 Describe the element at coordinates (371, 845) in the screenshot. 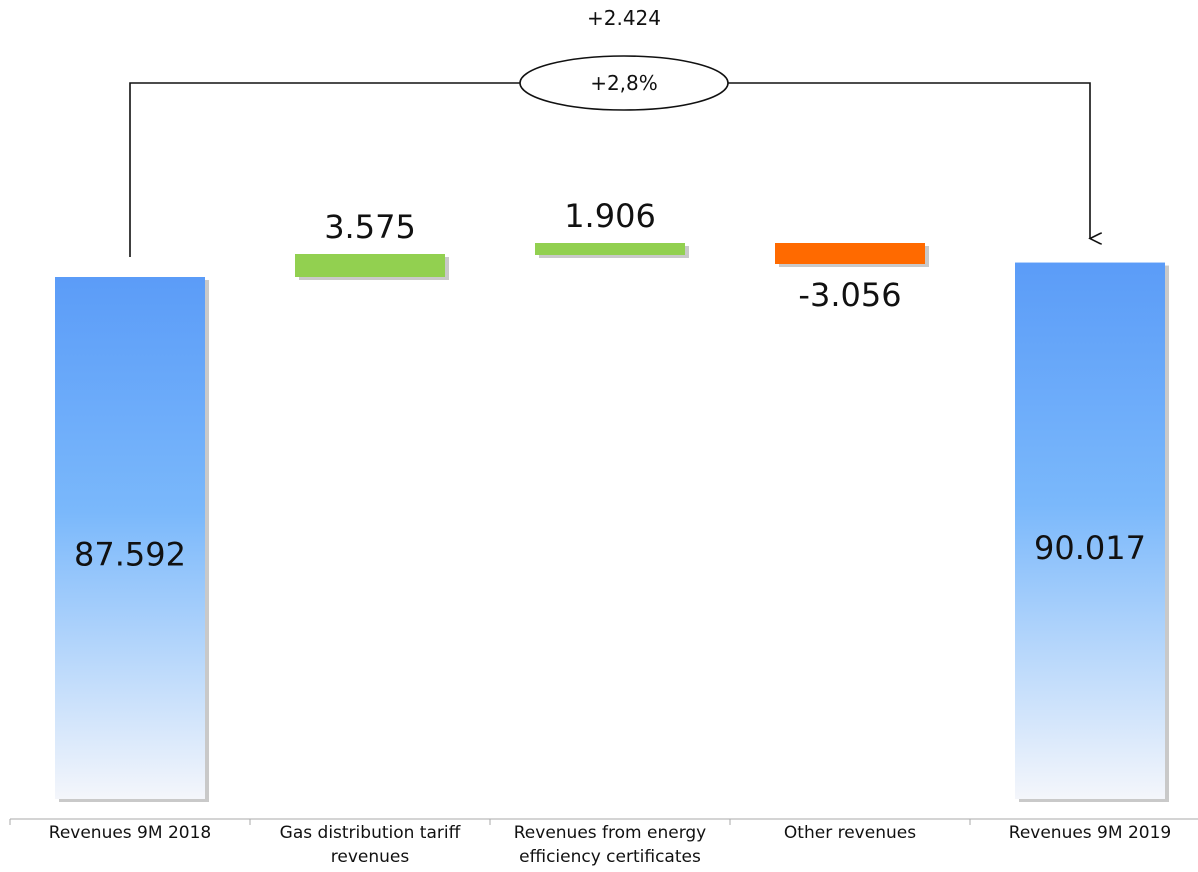

I see `category-label-1: Gas distribution tariff revenues` at that location.